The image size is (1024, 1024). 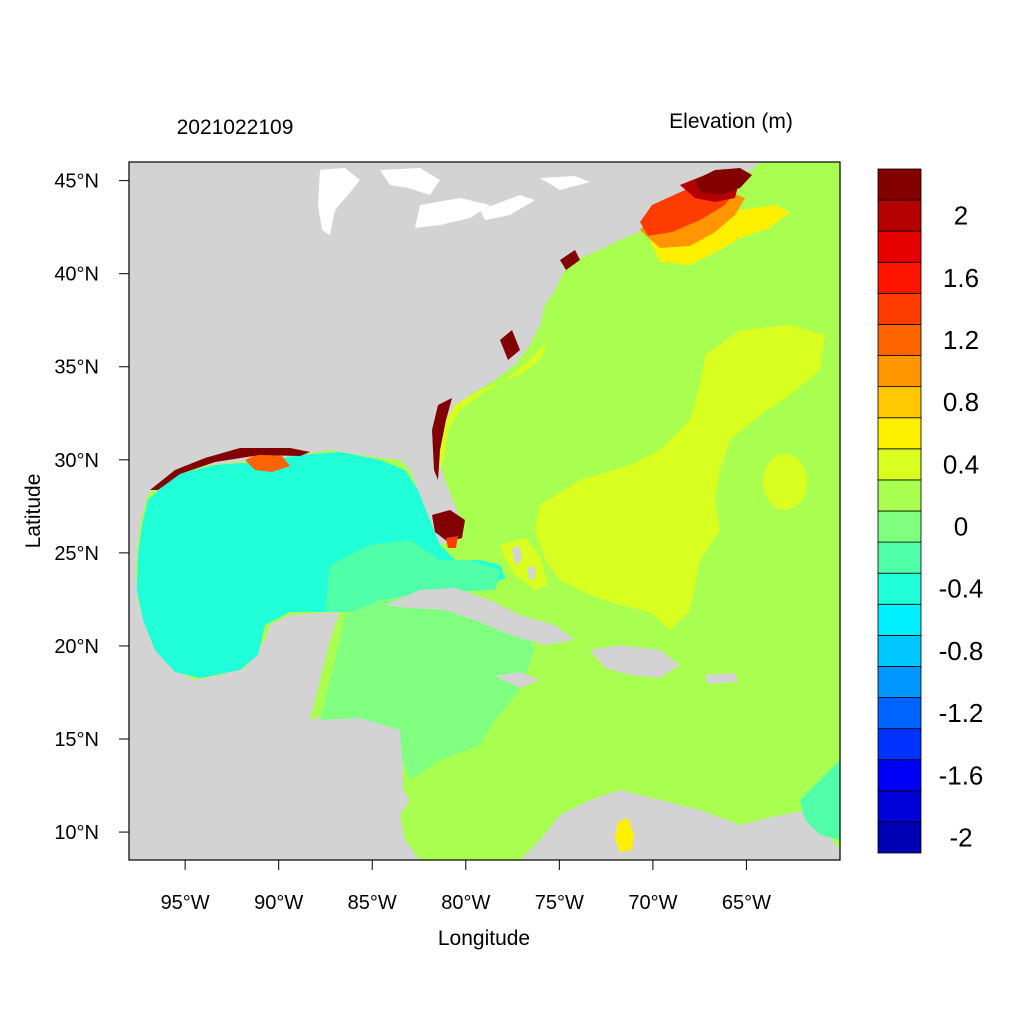 What do you see at coordinates (652, 903) in the screenshot?
I see `x-tick-label: 70°W` at bounding box center [652, 903].